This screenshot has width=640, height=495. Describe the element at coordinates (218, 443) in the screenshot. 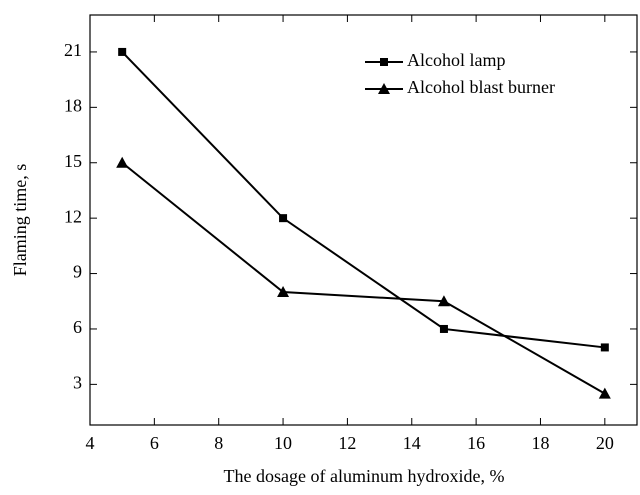

I see `x-tick-label: 8` at that location.